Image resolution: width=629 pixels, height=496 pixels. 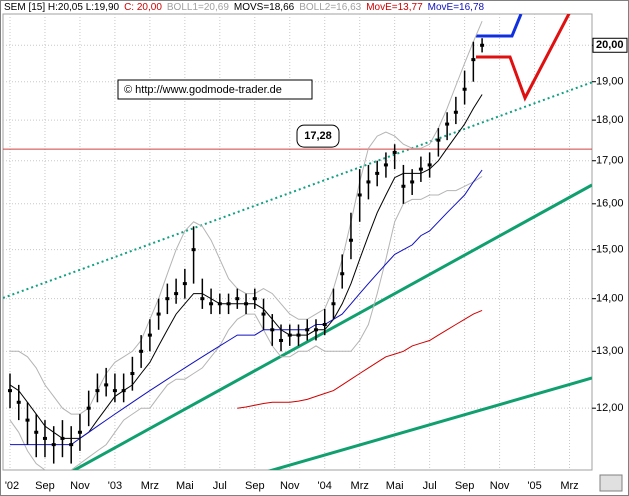 What do you see at coordinates (115, 486) in the screenshot?
I see `x-tick-label: '03` at bounding box center [115, 486].